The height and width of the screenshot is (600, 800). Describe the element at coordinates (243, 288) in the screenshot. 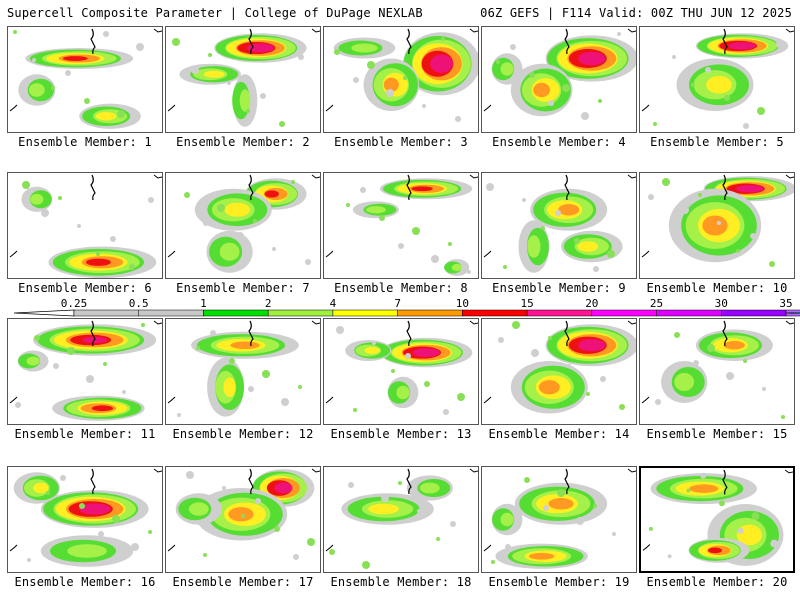

I see `ensemble-member-label: Ensemble Member: 7` at that location.